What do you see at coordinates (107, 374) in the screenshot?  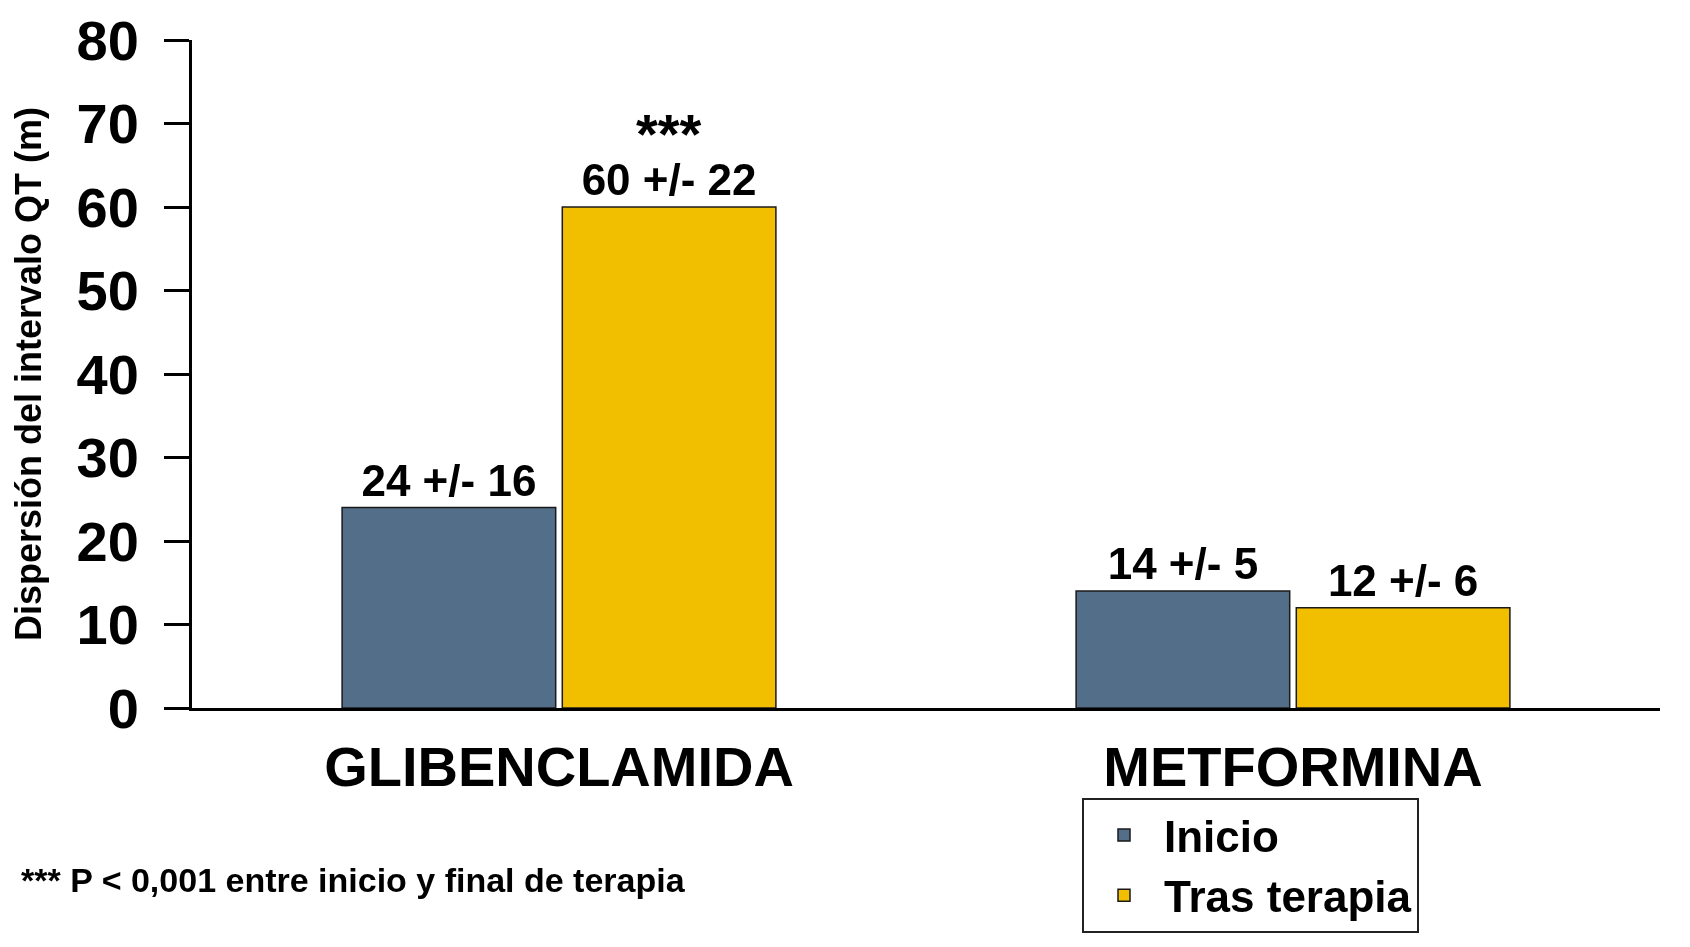 I see `y-tick-label: 40` at bounding box center [107, 374].